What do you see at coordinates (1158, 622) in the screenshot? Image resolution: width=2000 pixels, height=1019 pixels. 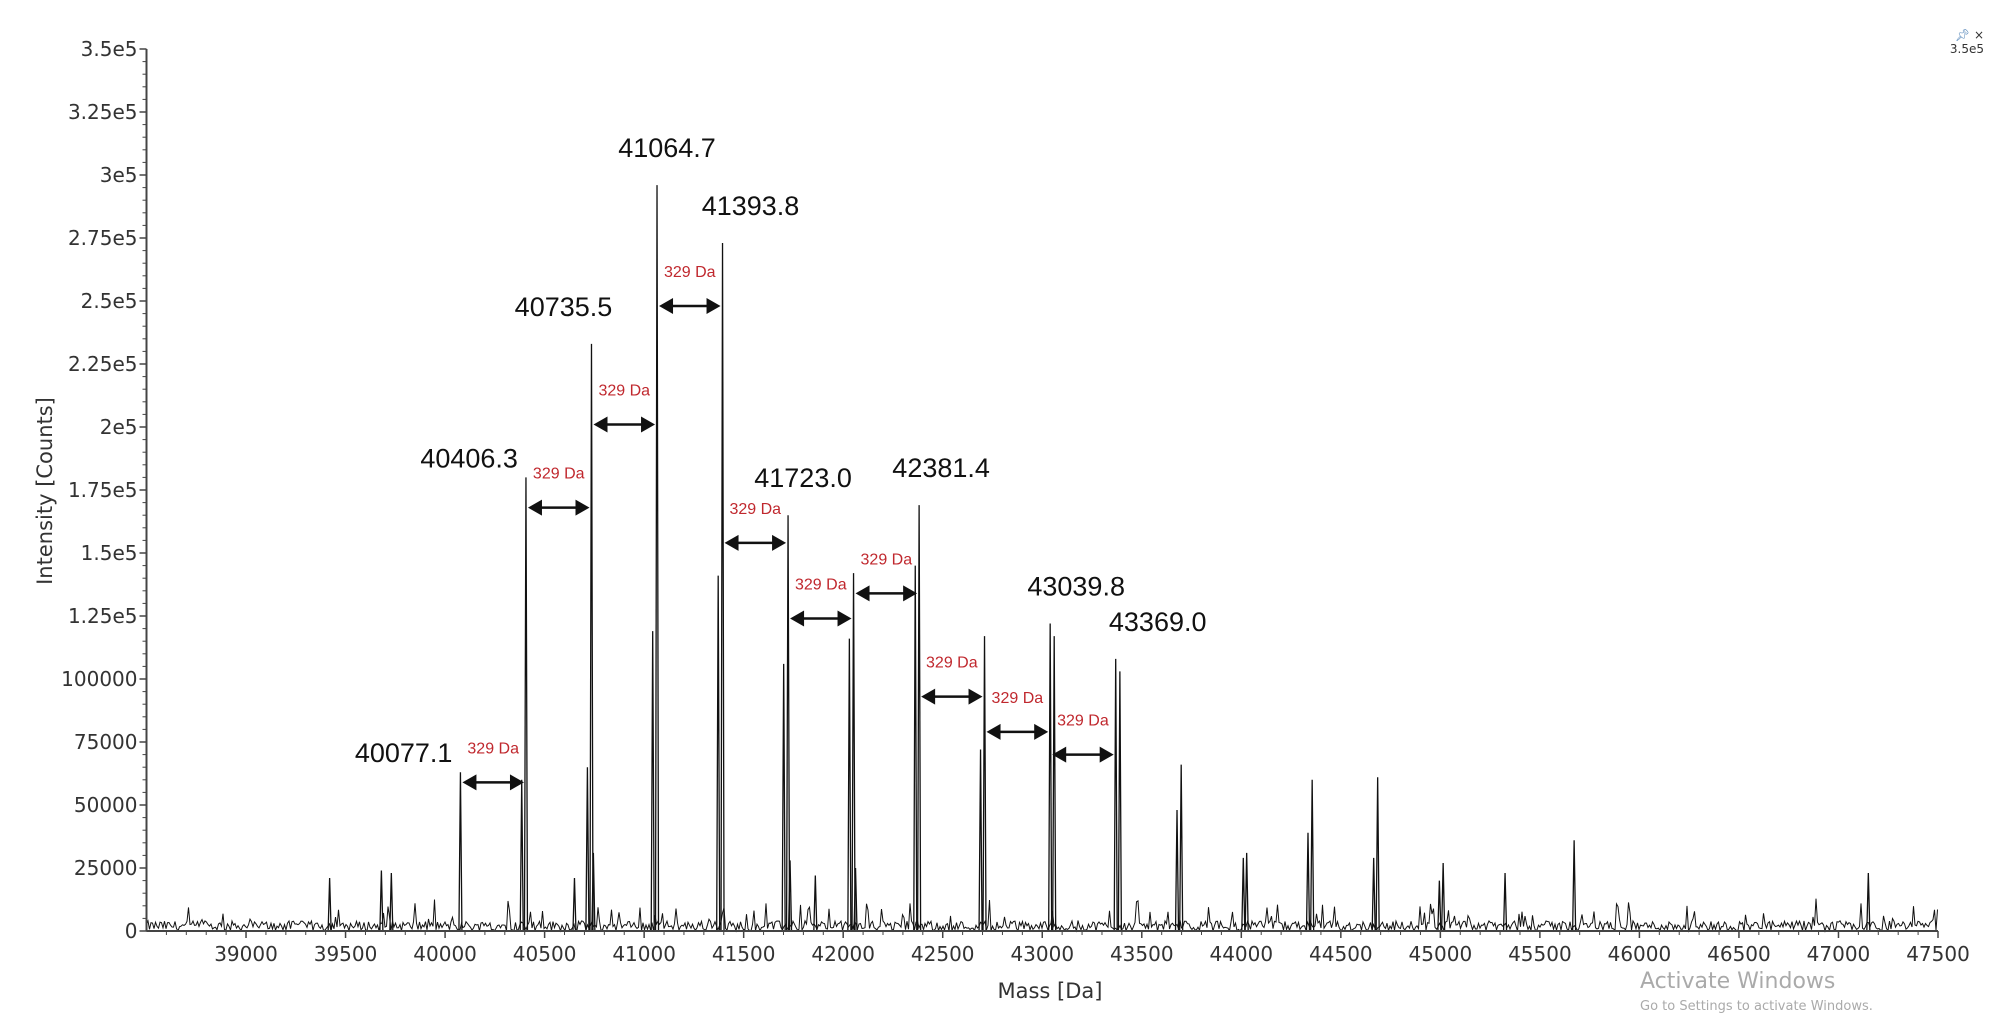 I see `peak-label: 43369.0` at bounding box center [1158, 622].